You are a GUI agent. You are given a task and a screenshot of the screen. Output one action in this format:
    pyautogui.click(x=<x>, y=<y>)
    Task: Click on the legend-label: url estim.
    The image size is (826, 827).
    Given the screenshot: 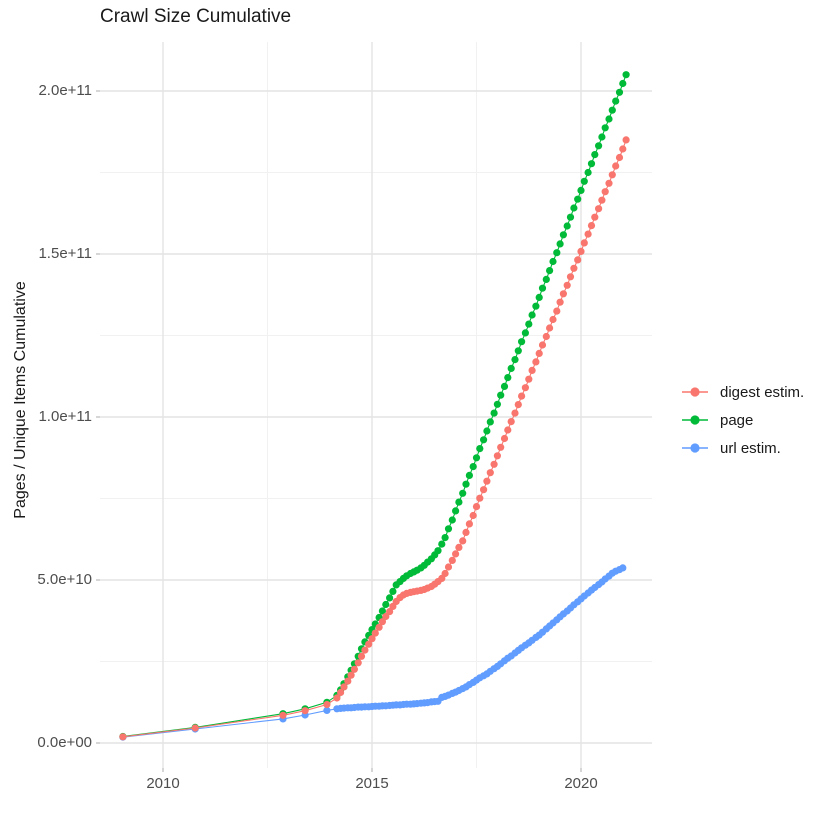 What is the action you would take?
    pyautogui.click(x=750, y=448)
    